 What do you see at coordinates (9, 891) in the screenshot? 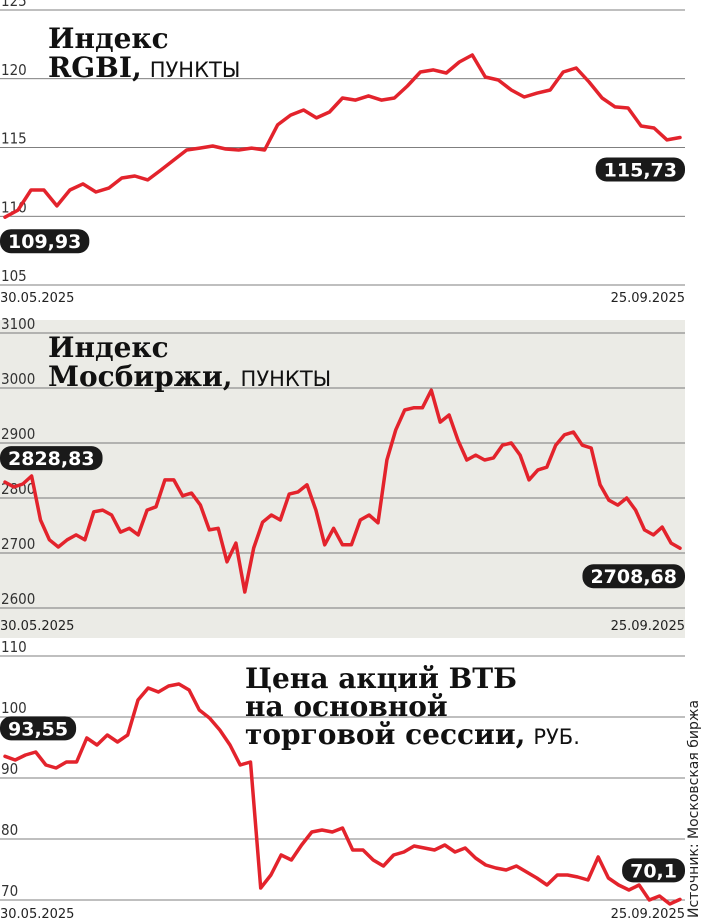
I see `y-tick-label: 70` at bounding box center [9, 891].